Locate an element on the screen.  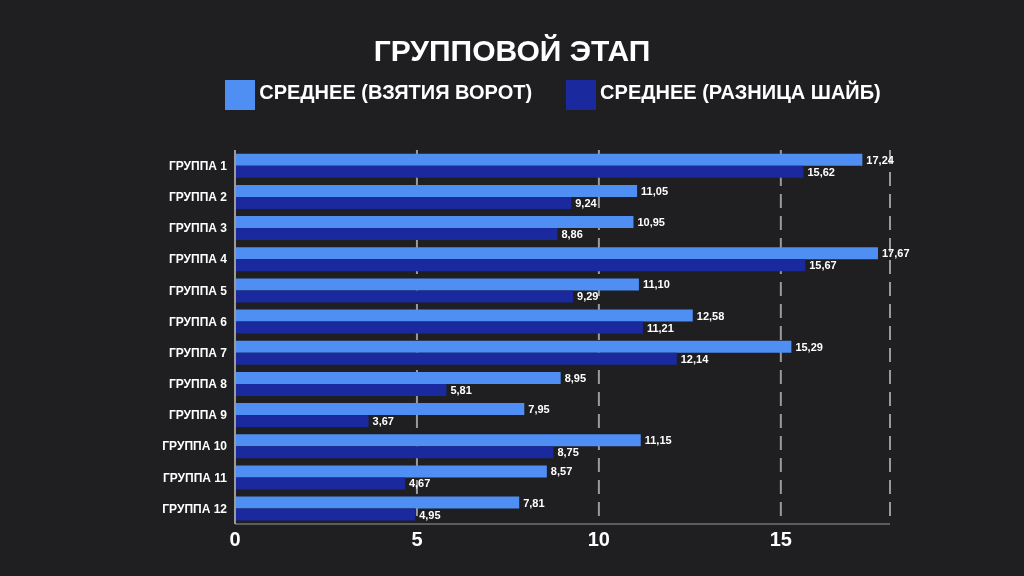
x-tick-label: 10 is located at coordinates (599, 539).